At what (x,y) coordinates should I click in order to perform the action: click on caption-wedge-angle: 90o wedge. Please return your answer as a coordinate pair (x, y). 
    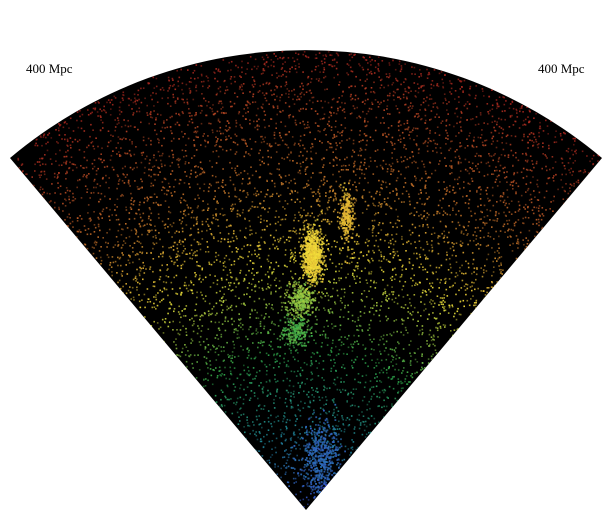
    Looking at the image, I should click on (490, 454).